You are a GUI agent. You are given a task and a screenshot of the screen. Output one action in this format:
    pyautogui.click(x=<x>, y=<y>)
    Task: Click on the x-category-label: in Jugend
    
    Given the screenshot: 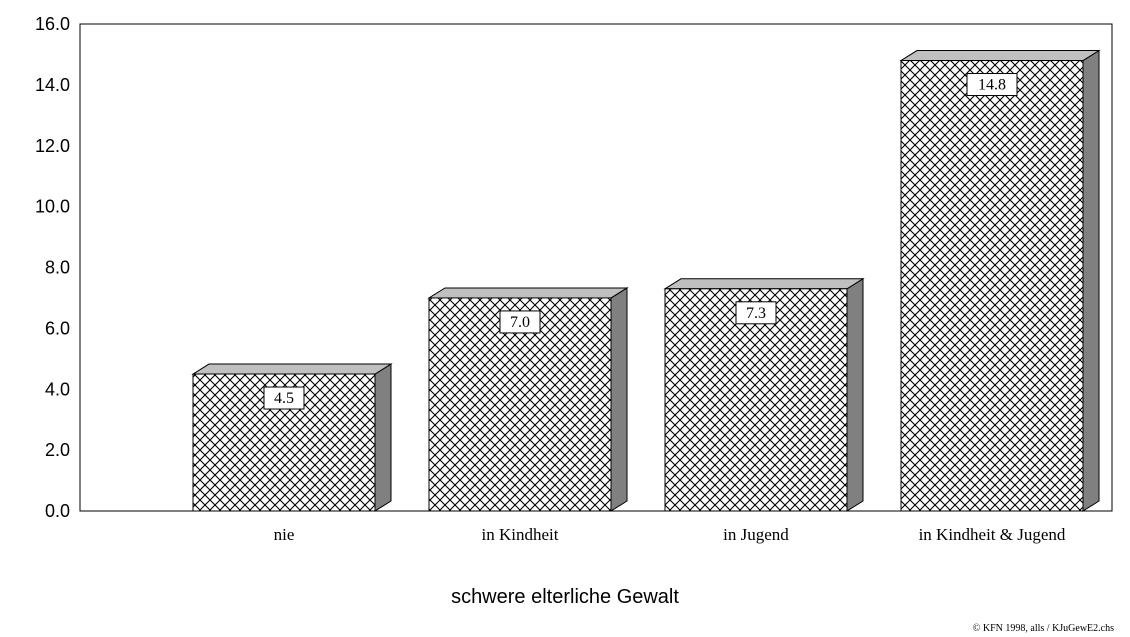 What is the action you would take?
    pyautogui.click(x=756, y=534)
    